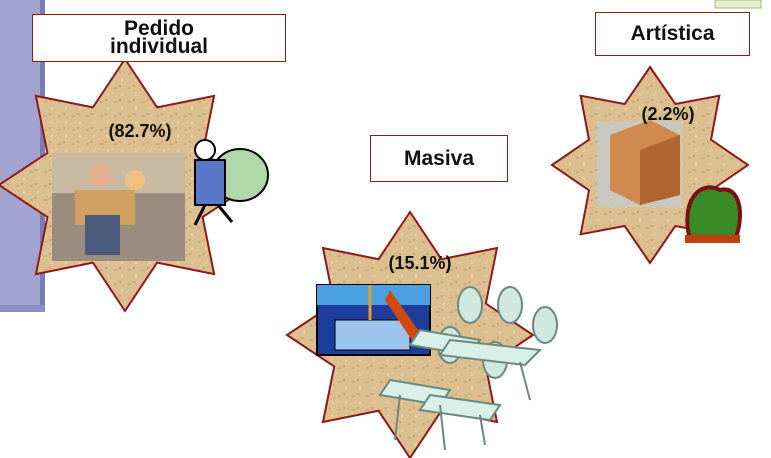  What do you see at coordinates (439, 158) in the screenshot?
I see `label-masiva: Masiva` at bounding box center [439, 158].